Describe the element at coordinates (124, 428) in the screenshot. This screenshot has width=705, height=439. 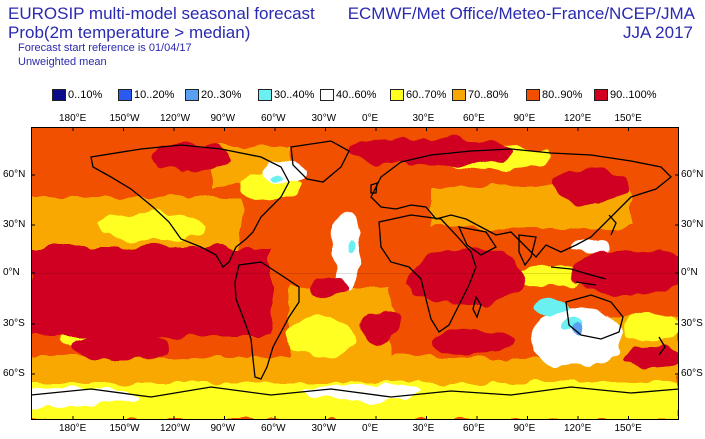
I see `lon-label-bottom: 150°W` at that location.